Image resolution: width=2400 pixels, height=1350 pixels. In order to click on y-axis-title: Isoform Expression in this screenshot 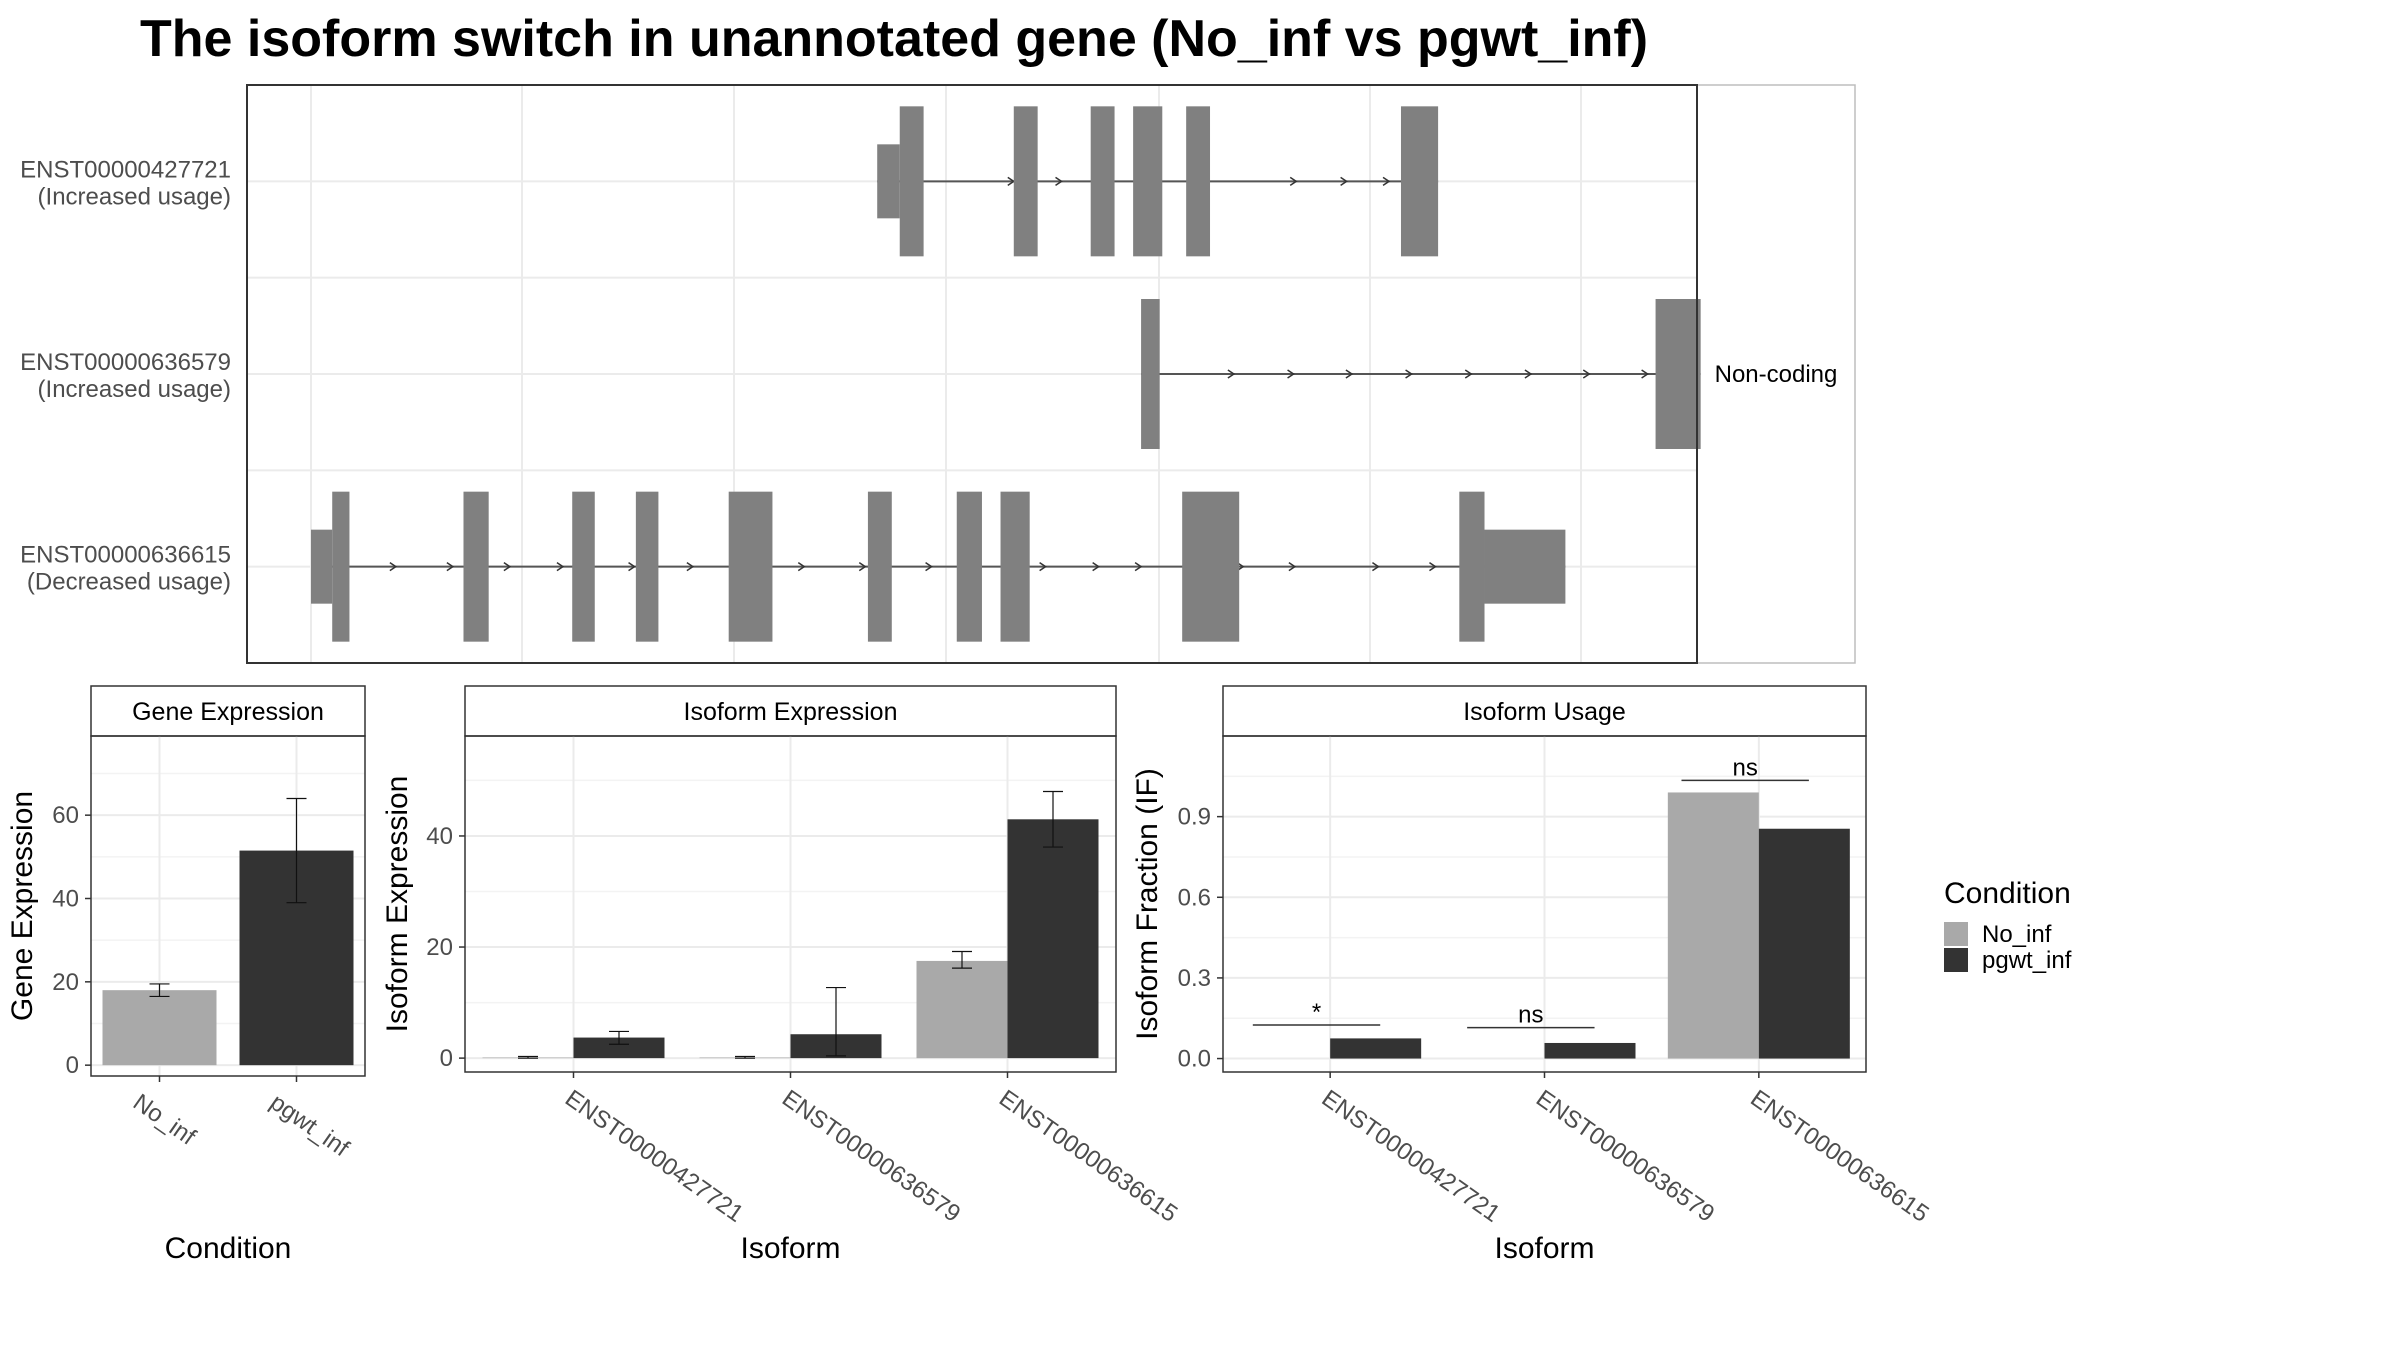, I will do `click(397, 904)`.